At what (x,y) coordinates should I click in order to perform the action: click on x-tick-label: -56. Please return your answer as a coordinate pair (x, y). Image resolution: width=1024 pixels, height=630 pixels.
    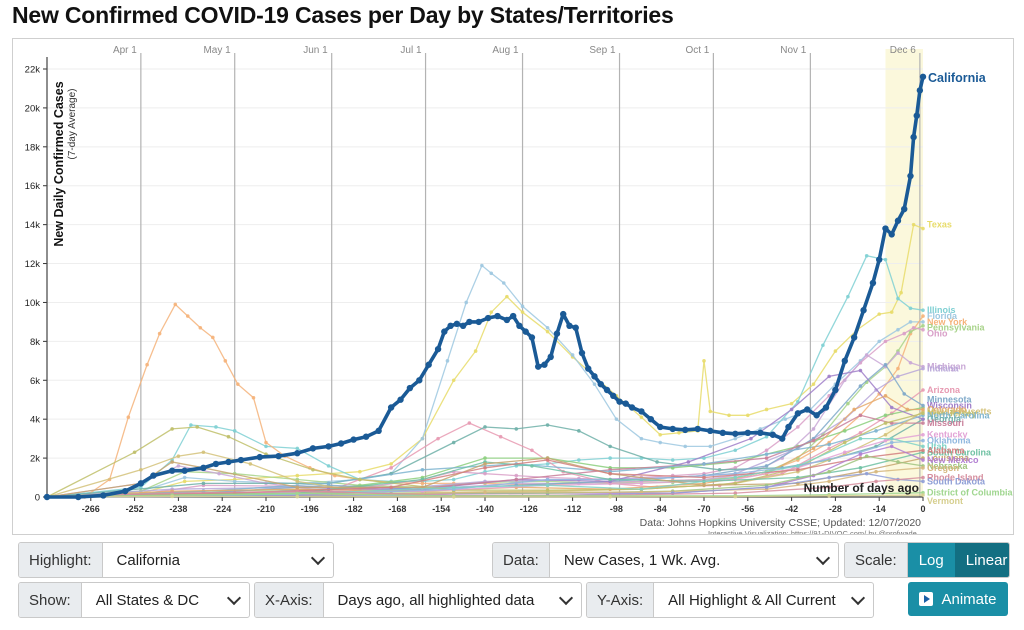
    Looking at the image, I should click on (747, 509).